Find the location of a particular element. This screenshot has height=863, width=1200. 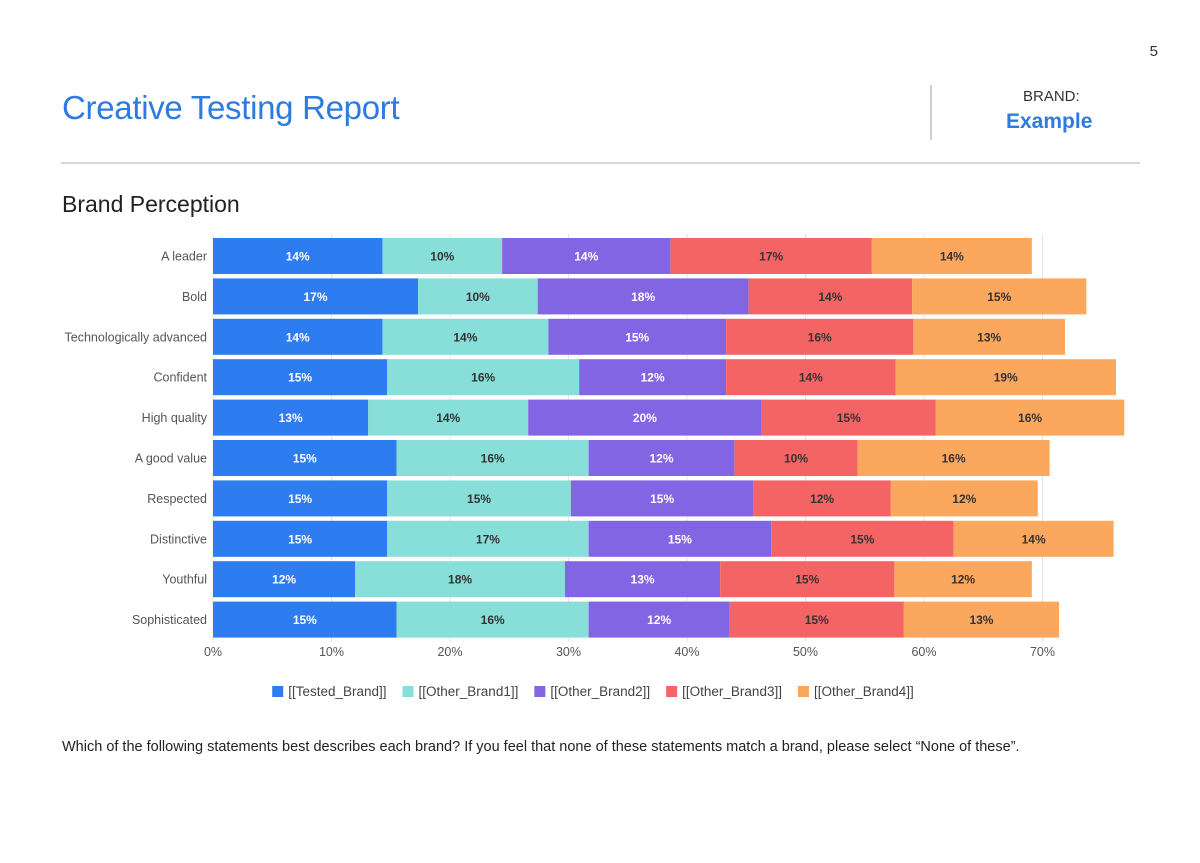

x-tick-label: 40% is located at coordinates (686, 652).